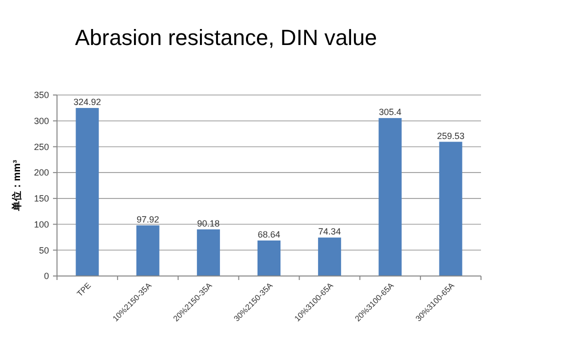 The image size is (572, 345). Describe the element at coordinates (450, 135) in the screenshot. I see `data-label: 259.53` at that location.